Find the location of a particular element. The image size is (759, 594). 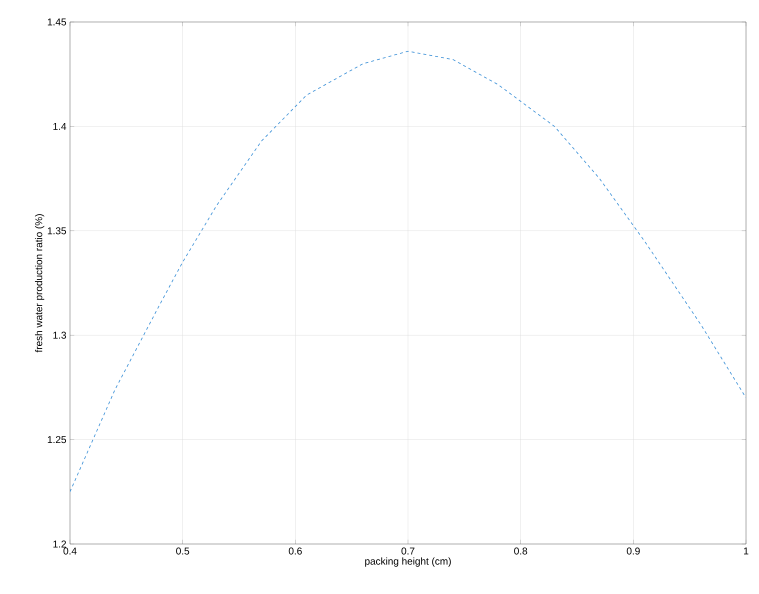

y-tick-label: 1.45 is located at coordinates (57, 22).